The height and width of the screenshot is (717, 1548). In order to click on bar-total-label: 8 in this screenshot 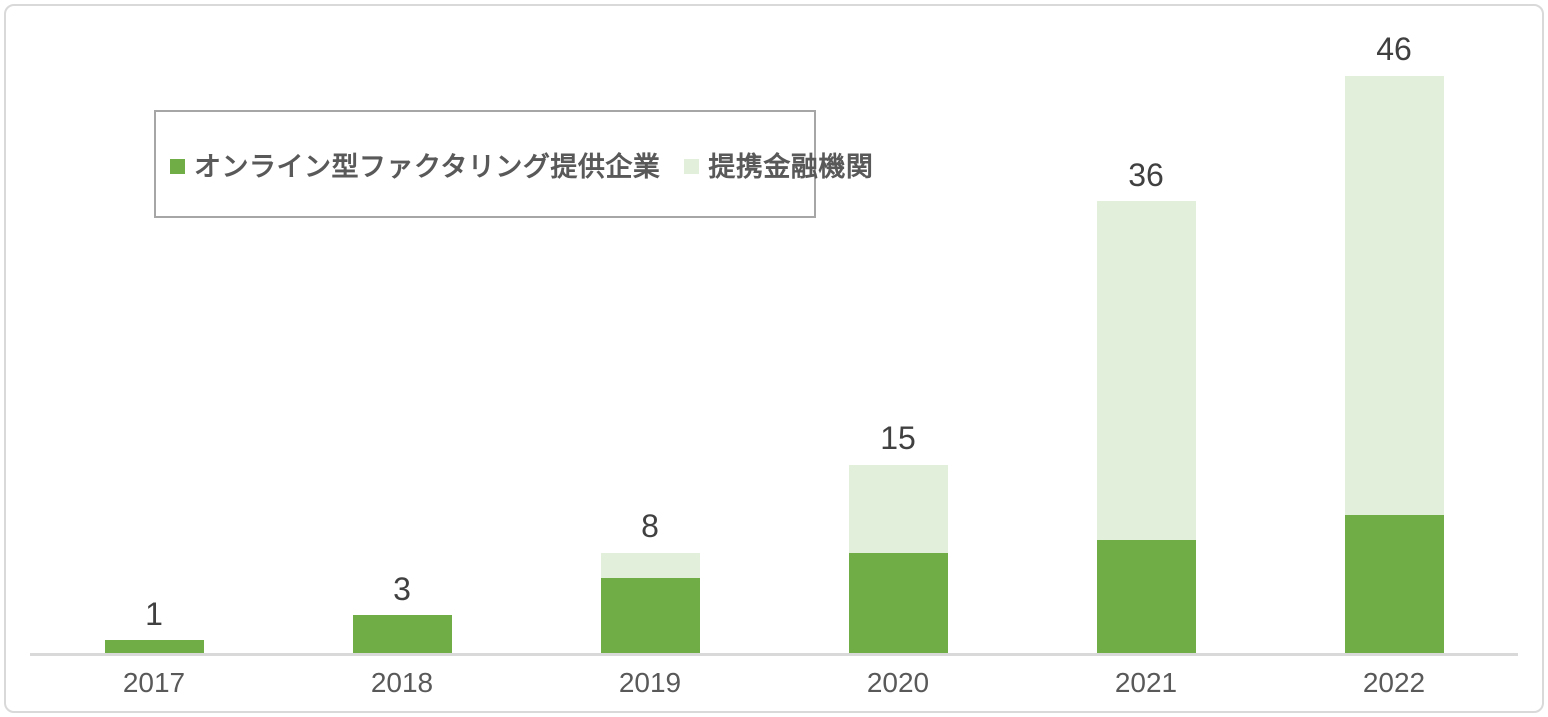, I will do `click(650, 525)`.